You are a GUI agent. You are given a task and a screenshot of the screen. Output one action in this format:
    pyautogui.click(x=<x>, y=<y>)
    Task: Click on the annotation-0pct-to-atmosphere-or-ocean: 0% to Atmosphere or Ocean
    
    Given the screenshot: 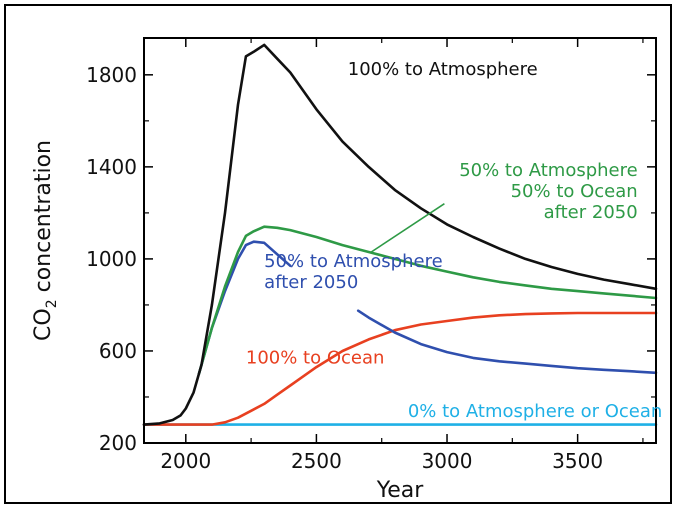 What is the action you would take?
    pyautogui.click(x=535, y=411)
    